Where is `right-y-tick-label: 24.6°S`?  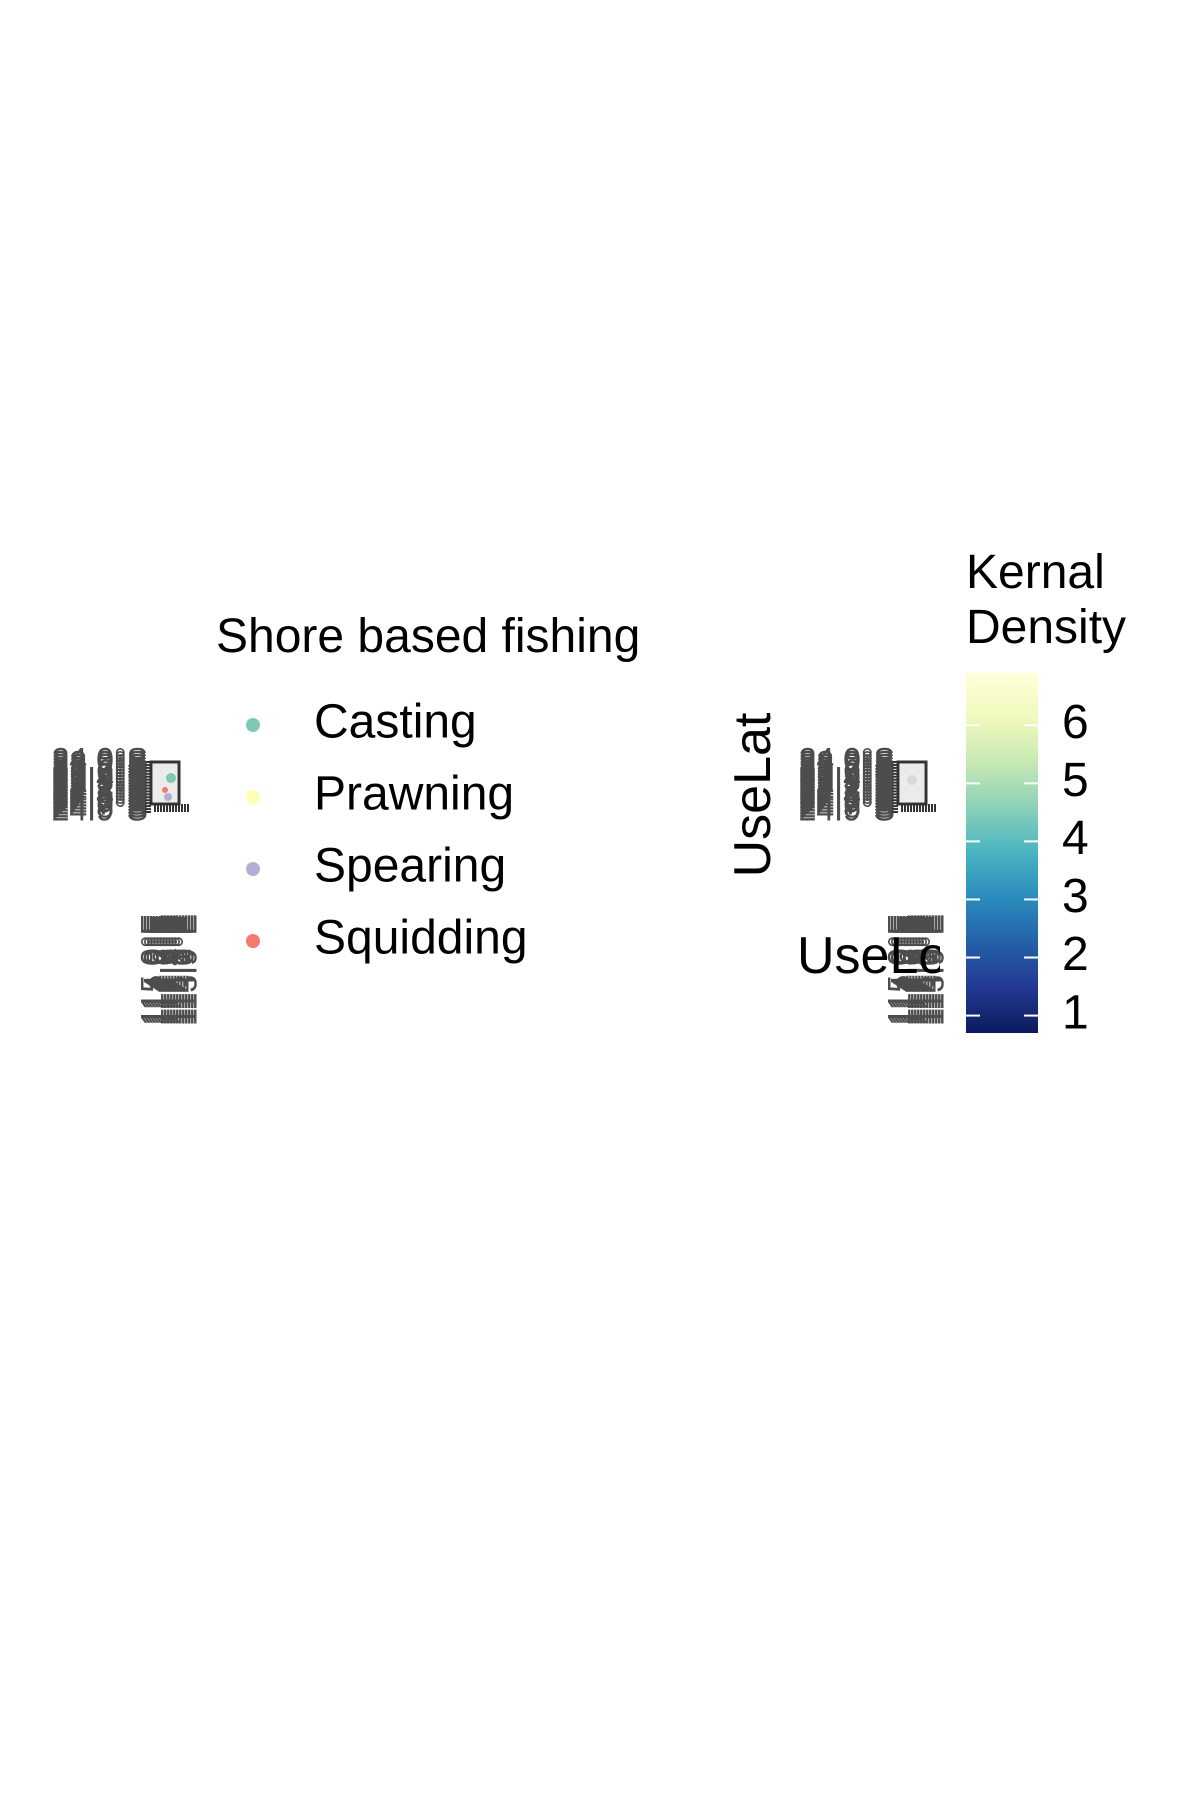
right-y-tick-label: 24.6°S is located at coordinates (847, 801).